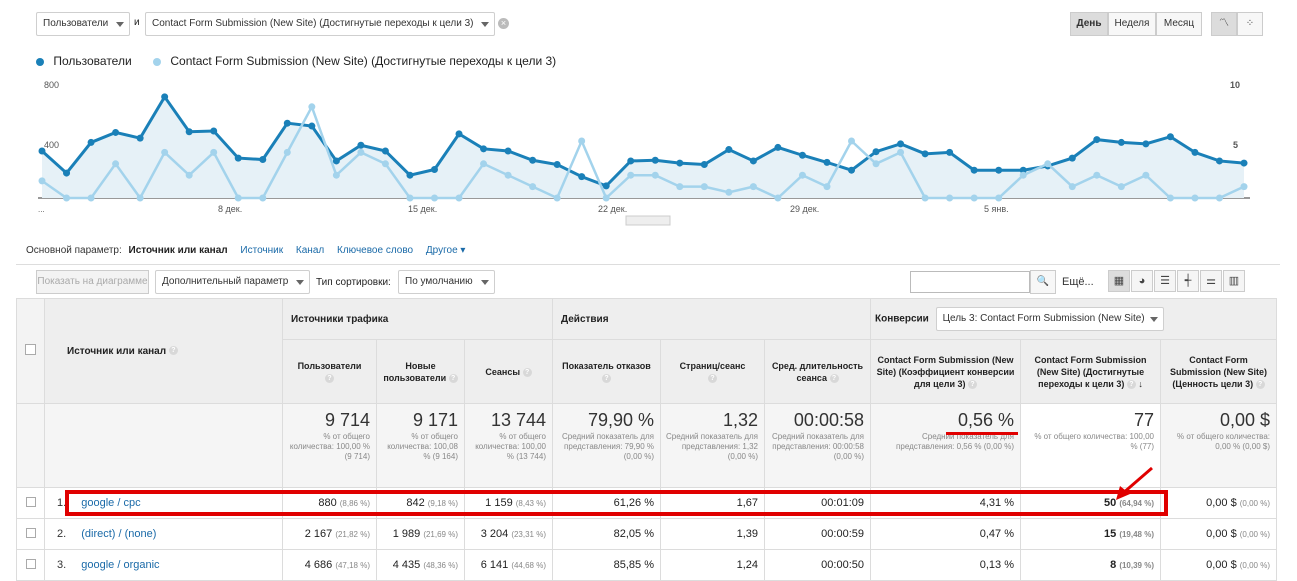 Image resolution: width=1297 pixels, height=581 pixels. What do you see at coordinates (1136, 503) in the screenshot?
I see `cell-pct: (64,94 %)` at bounding box center [1136, 503].